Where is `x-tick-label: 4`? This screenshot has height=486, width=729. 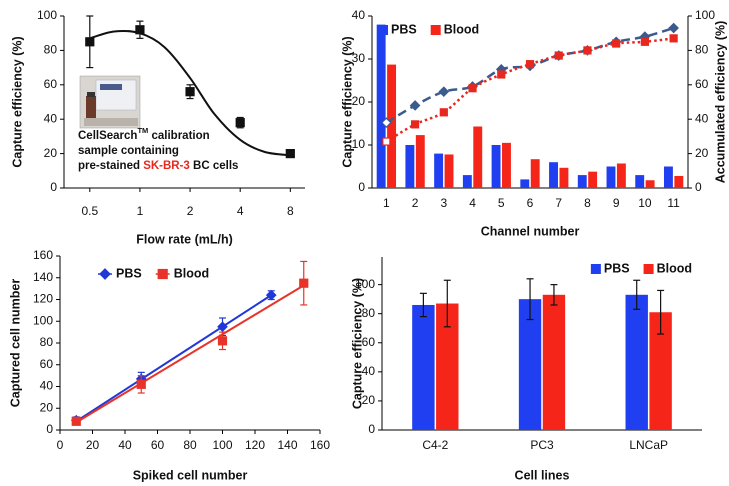 x-tick-label: 4 is located at coordinates (240, 211).